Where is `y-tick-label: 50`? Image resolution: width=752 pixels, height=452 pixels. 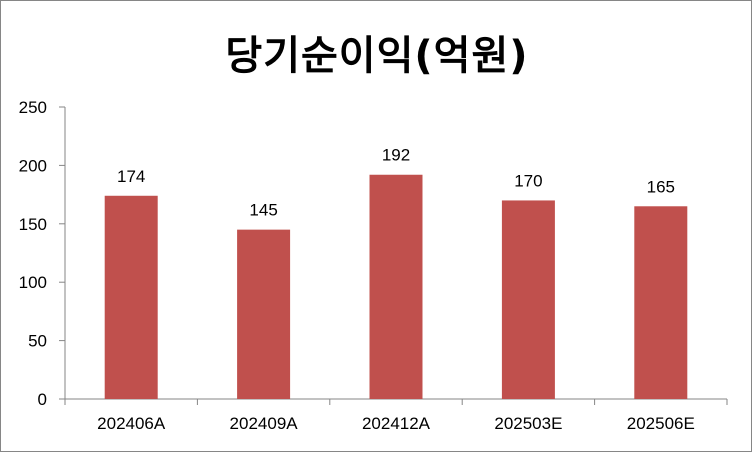 y-tick-label: 50 is located at coordinates (37, 341).